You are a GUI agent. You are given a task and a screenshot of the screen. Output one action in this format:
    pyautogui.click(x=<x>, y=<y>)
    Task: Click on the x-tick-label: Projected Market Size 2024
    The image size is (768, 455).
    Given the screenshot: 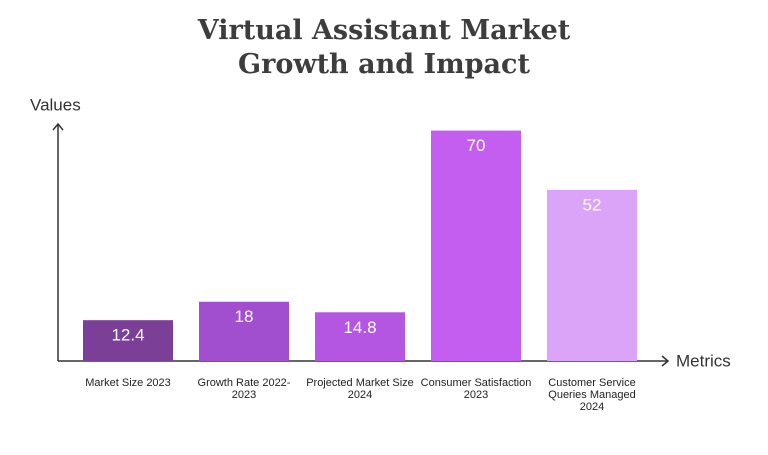 What is the action you would take?
    pyautogui.click(x=360, y=389)
    